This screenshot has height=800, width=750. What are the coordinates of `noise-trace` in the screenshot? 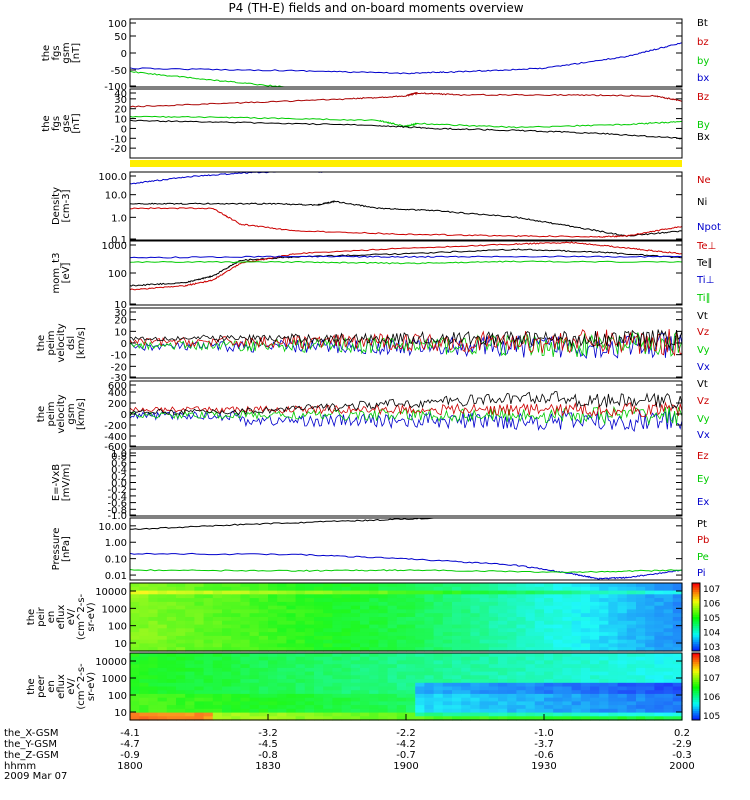 It's located at (406, 415).